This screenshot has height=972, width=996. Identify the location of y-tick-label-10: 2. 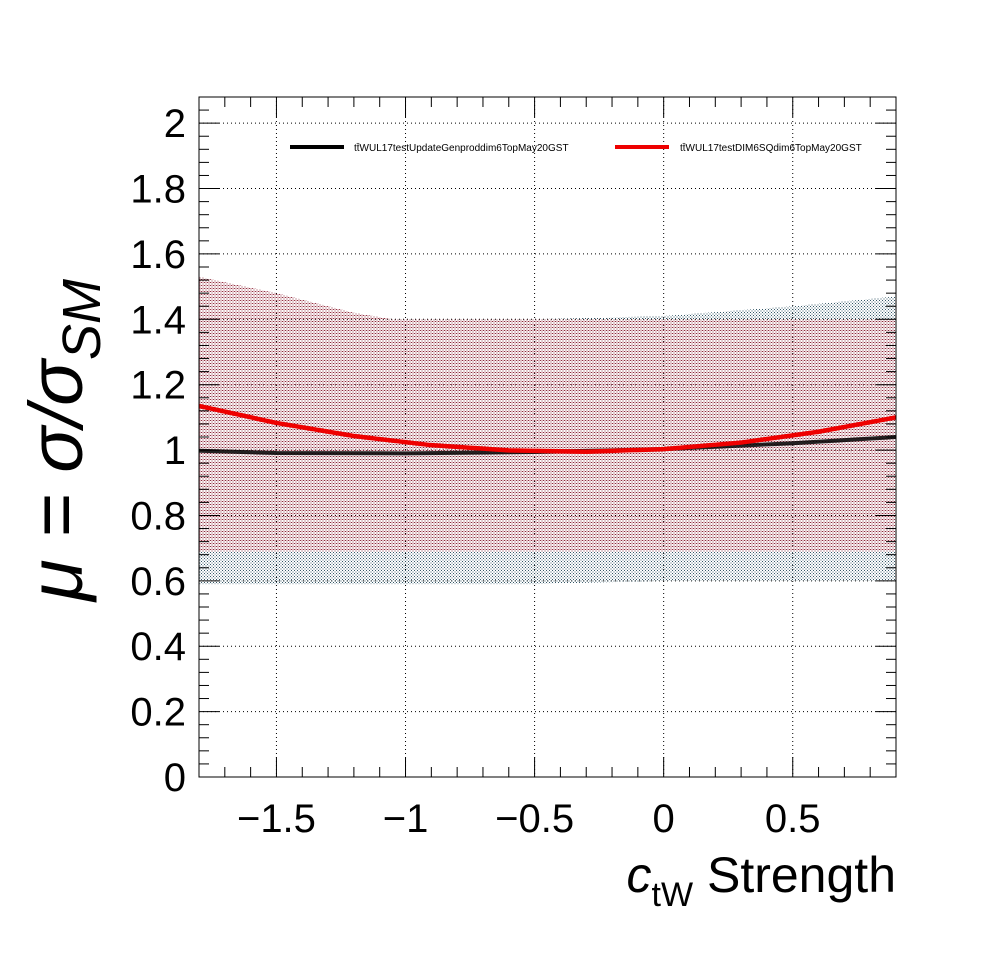
(175, 124).